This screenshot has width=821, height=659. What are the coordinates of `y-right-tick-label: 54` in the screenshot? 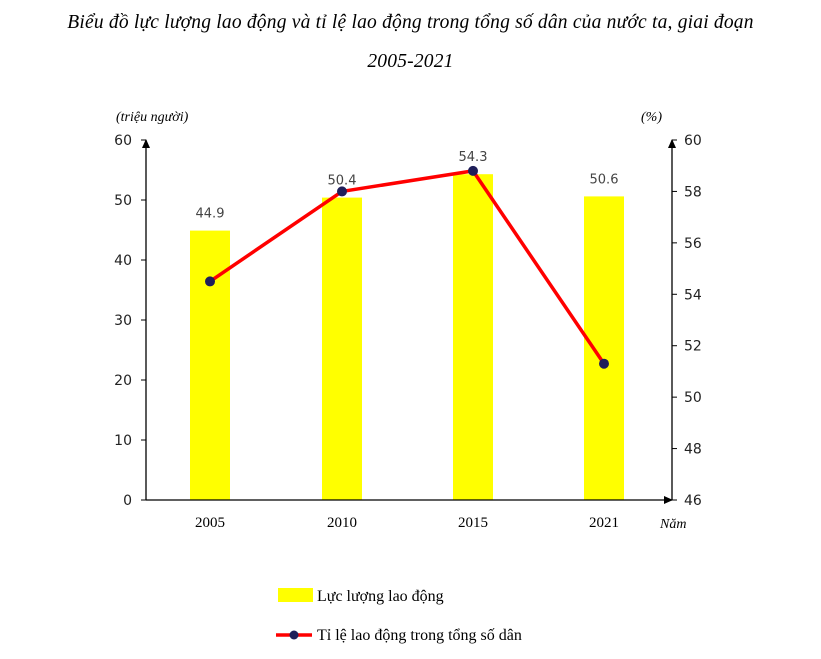 It's located at (693, 295).